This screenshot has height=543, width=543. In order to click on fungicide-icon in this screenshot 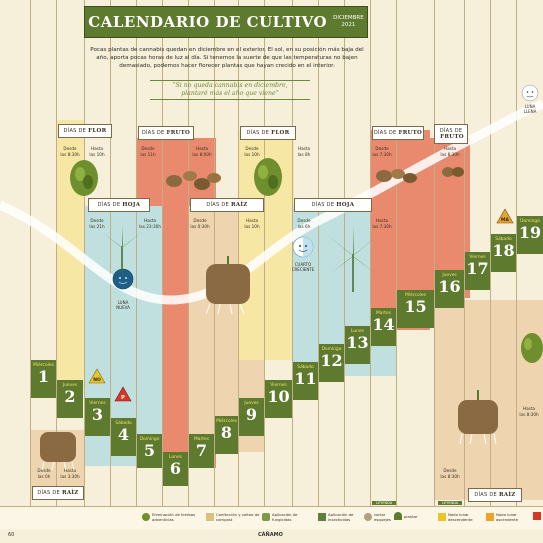, I will do `click(266, 517)`.